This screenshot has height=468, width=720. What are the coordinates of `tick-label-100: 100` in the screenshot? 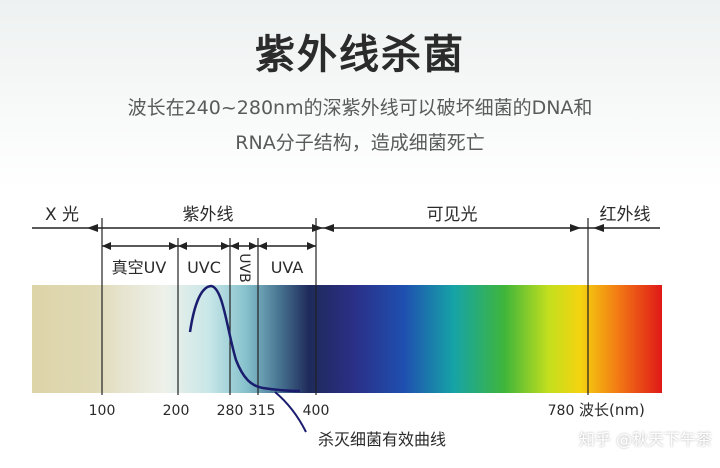 It's located at (102, 411).